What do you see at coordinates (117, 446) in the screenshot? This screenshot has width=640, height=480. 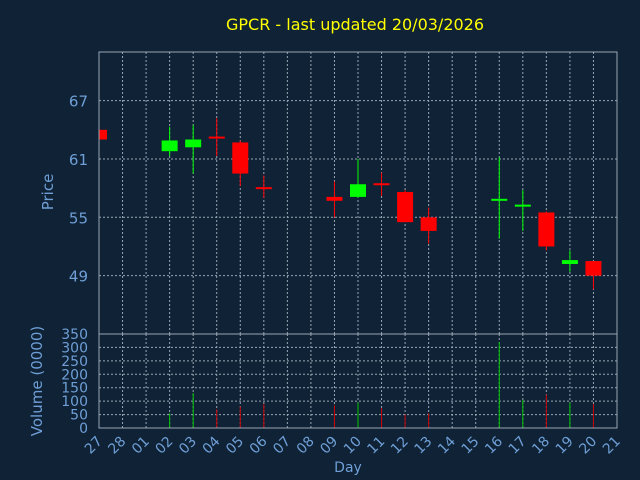 I see `x-tick-label: 28` at bounding box center [117, 446].